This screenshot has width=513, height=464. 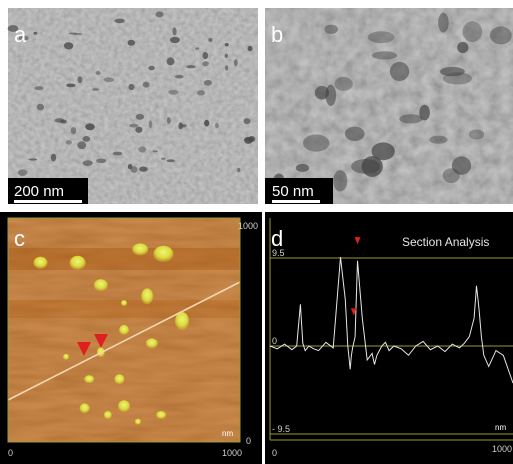 What do you see at coordinates (296, 201) in the screenshot?
I see `panel-b-scalebar` at bounding box center [296, 201].